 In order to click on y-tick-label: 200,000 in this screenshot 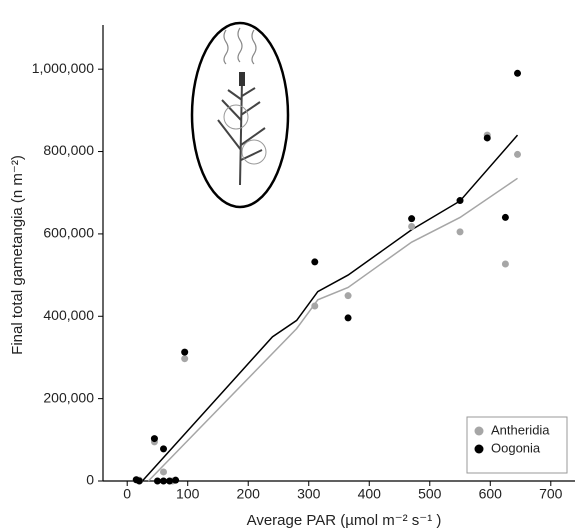, I will do `click(68, 397)`.